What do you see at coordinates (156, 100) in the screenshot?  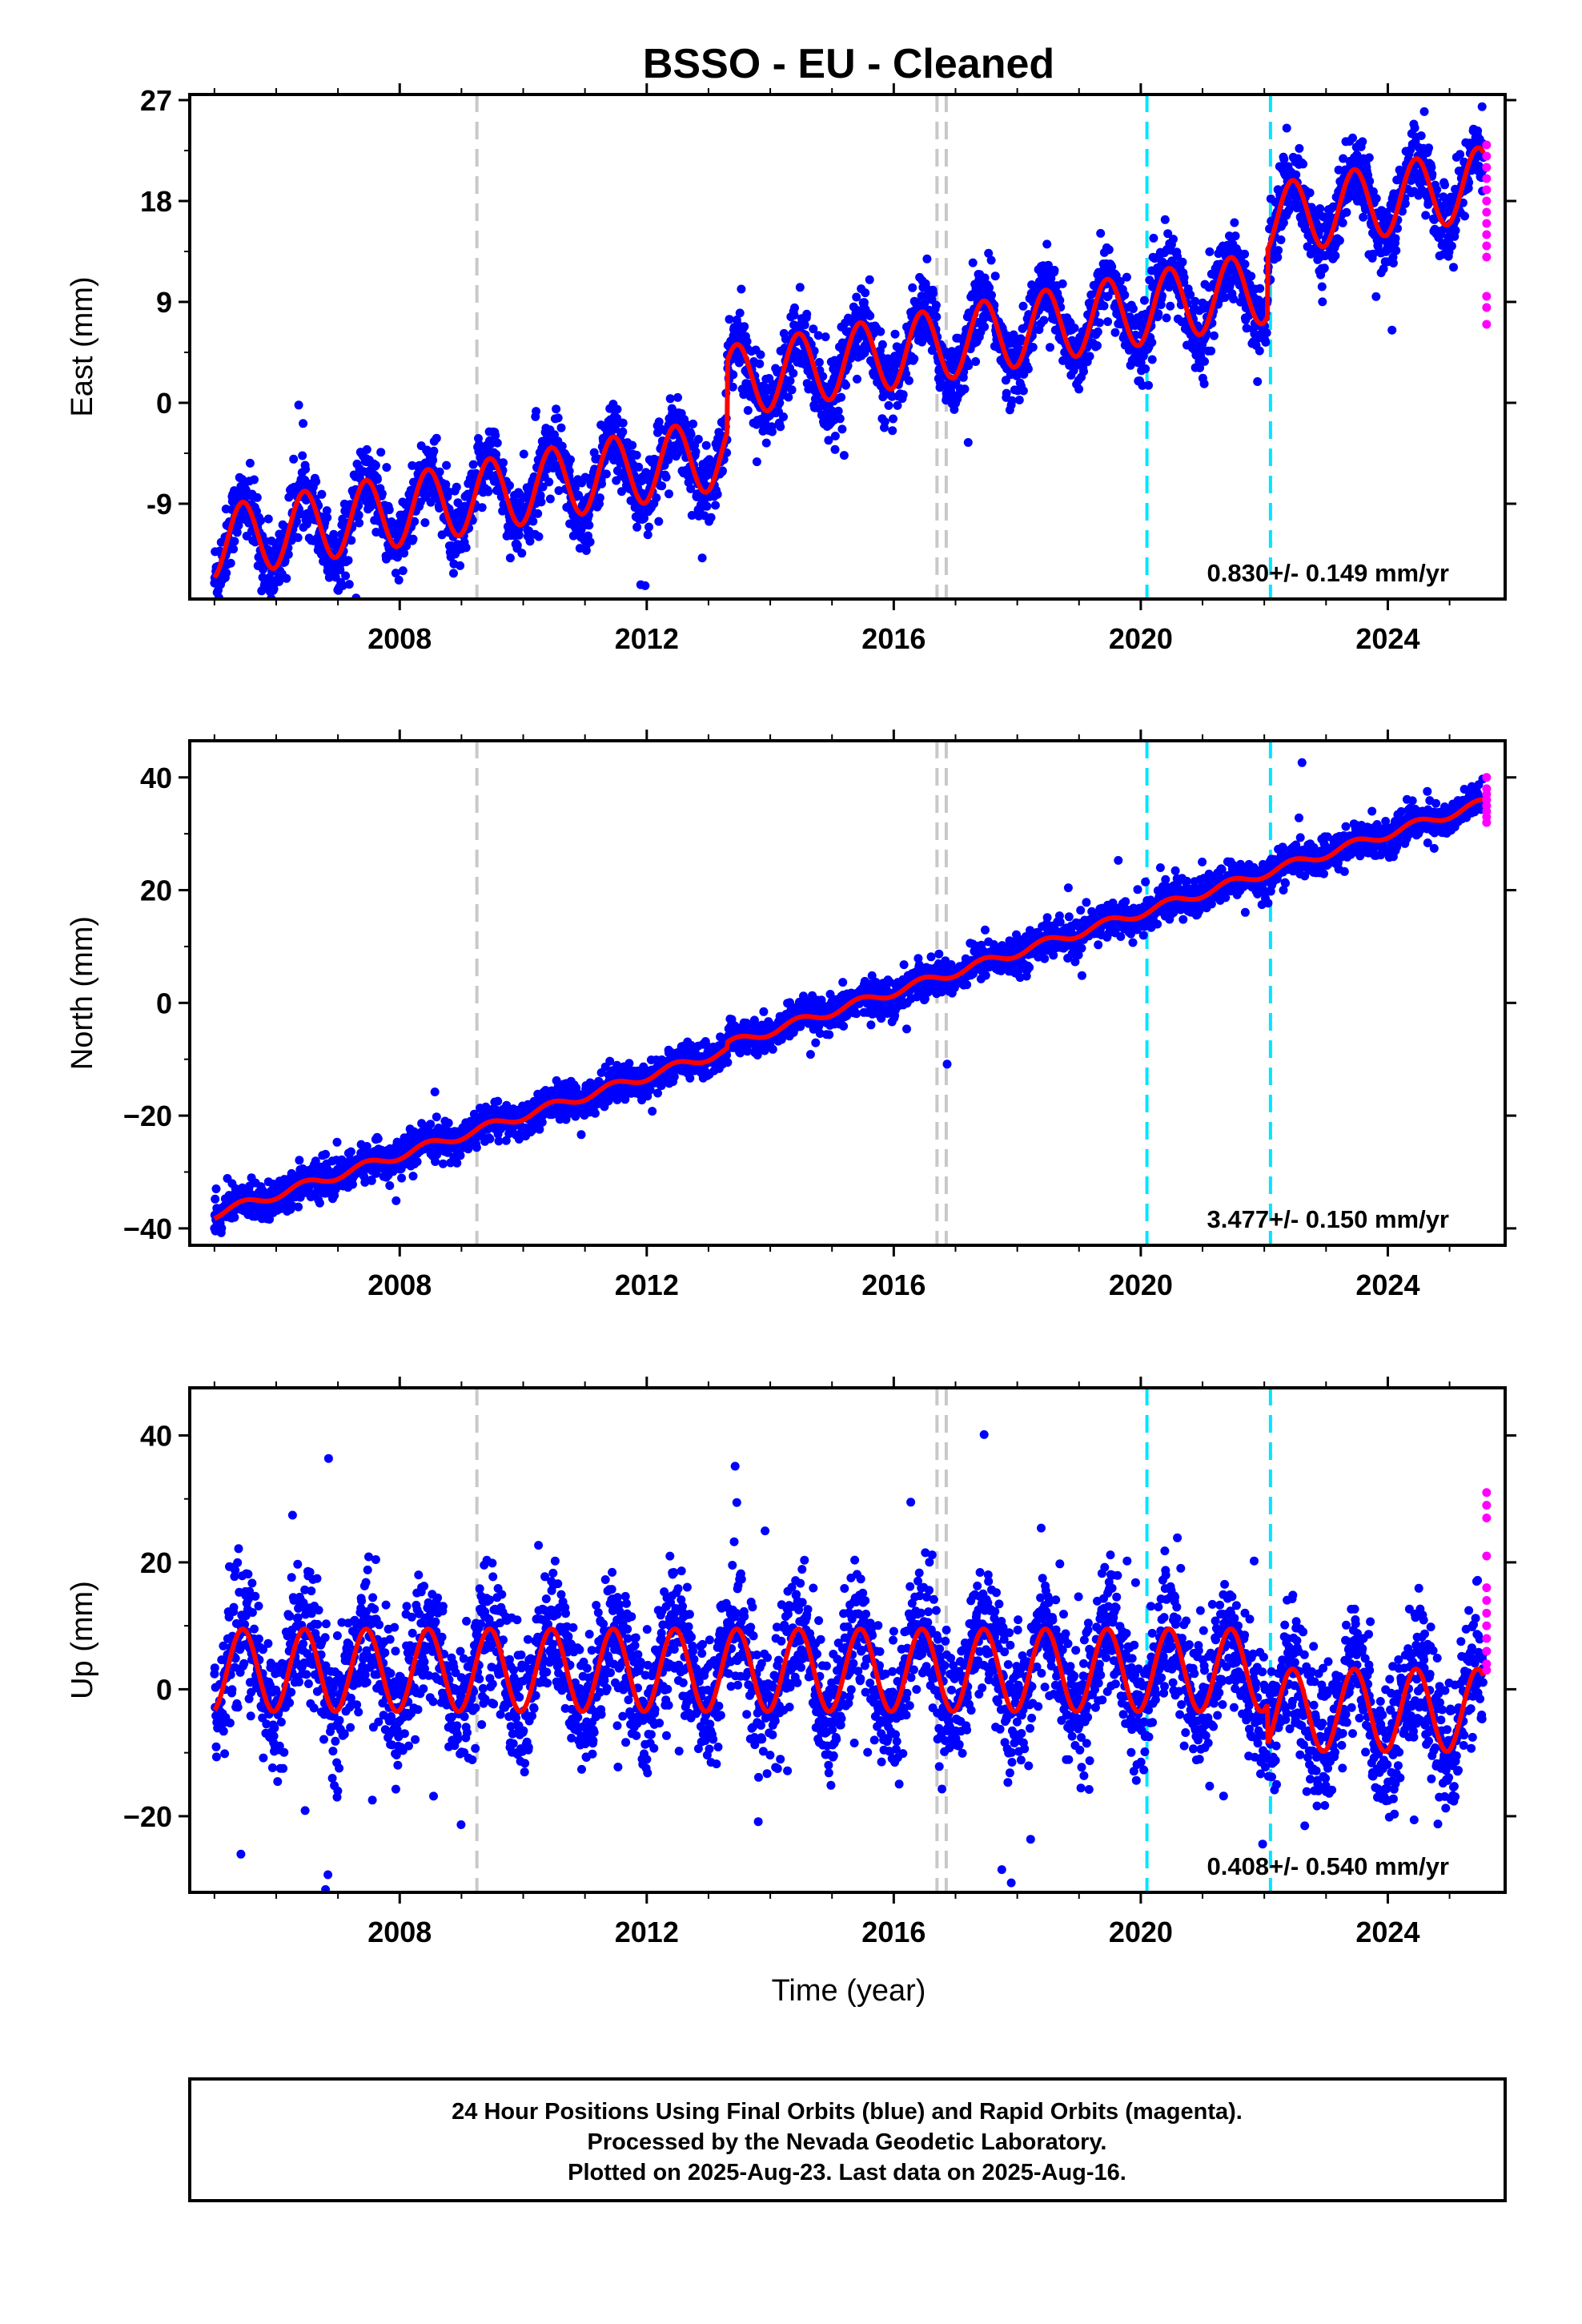 I see `y-tick-label: 27` at bounding box center [156, 100].